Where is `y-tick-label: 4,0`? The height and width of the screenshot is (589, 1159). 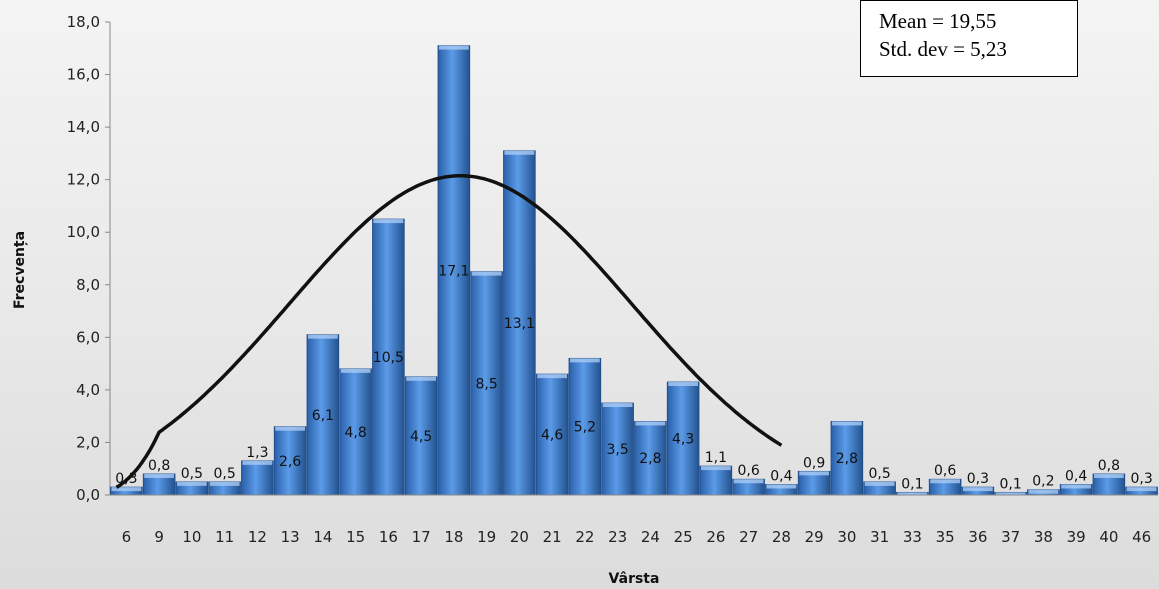
y-tick-label: 4,0 is located at coordinates (88, 390).